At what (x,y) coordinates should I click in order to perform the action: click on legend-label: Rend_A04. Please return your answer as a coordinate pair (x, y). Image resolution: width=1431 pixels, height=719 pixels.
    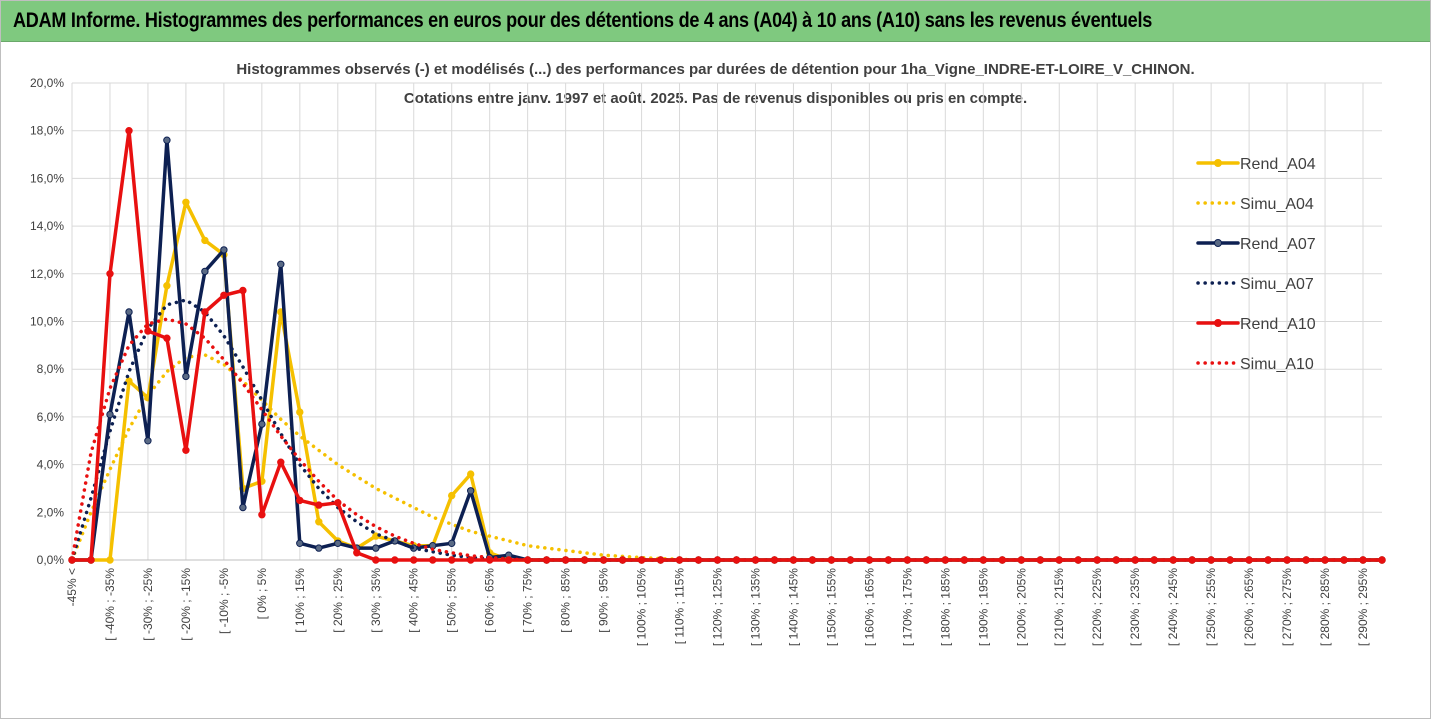
    Looking at the image, I should click on (1278, 164).